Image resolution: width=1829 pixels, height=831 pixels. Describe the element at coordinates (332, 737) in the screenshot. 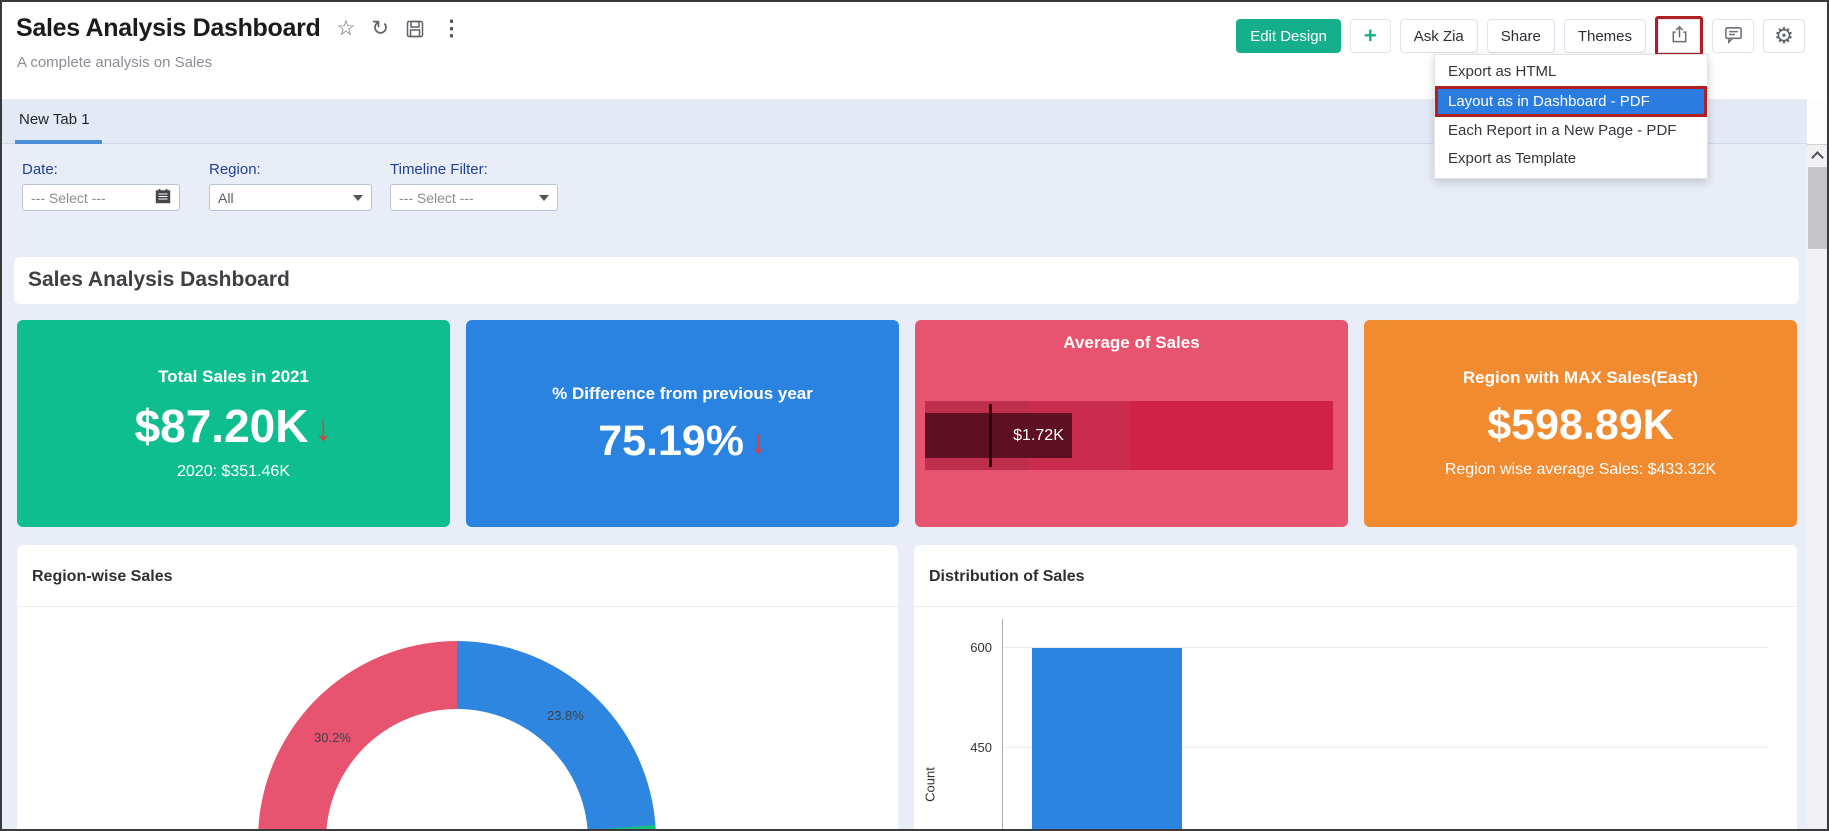

I see `pie-label-pink: 30.2%` at that location.